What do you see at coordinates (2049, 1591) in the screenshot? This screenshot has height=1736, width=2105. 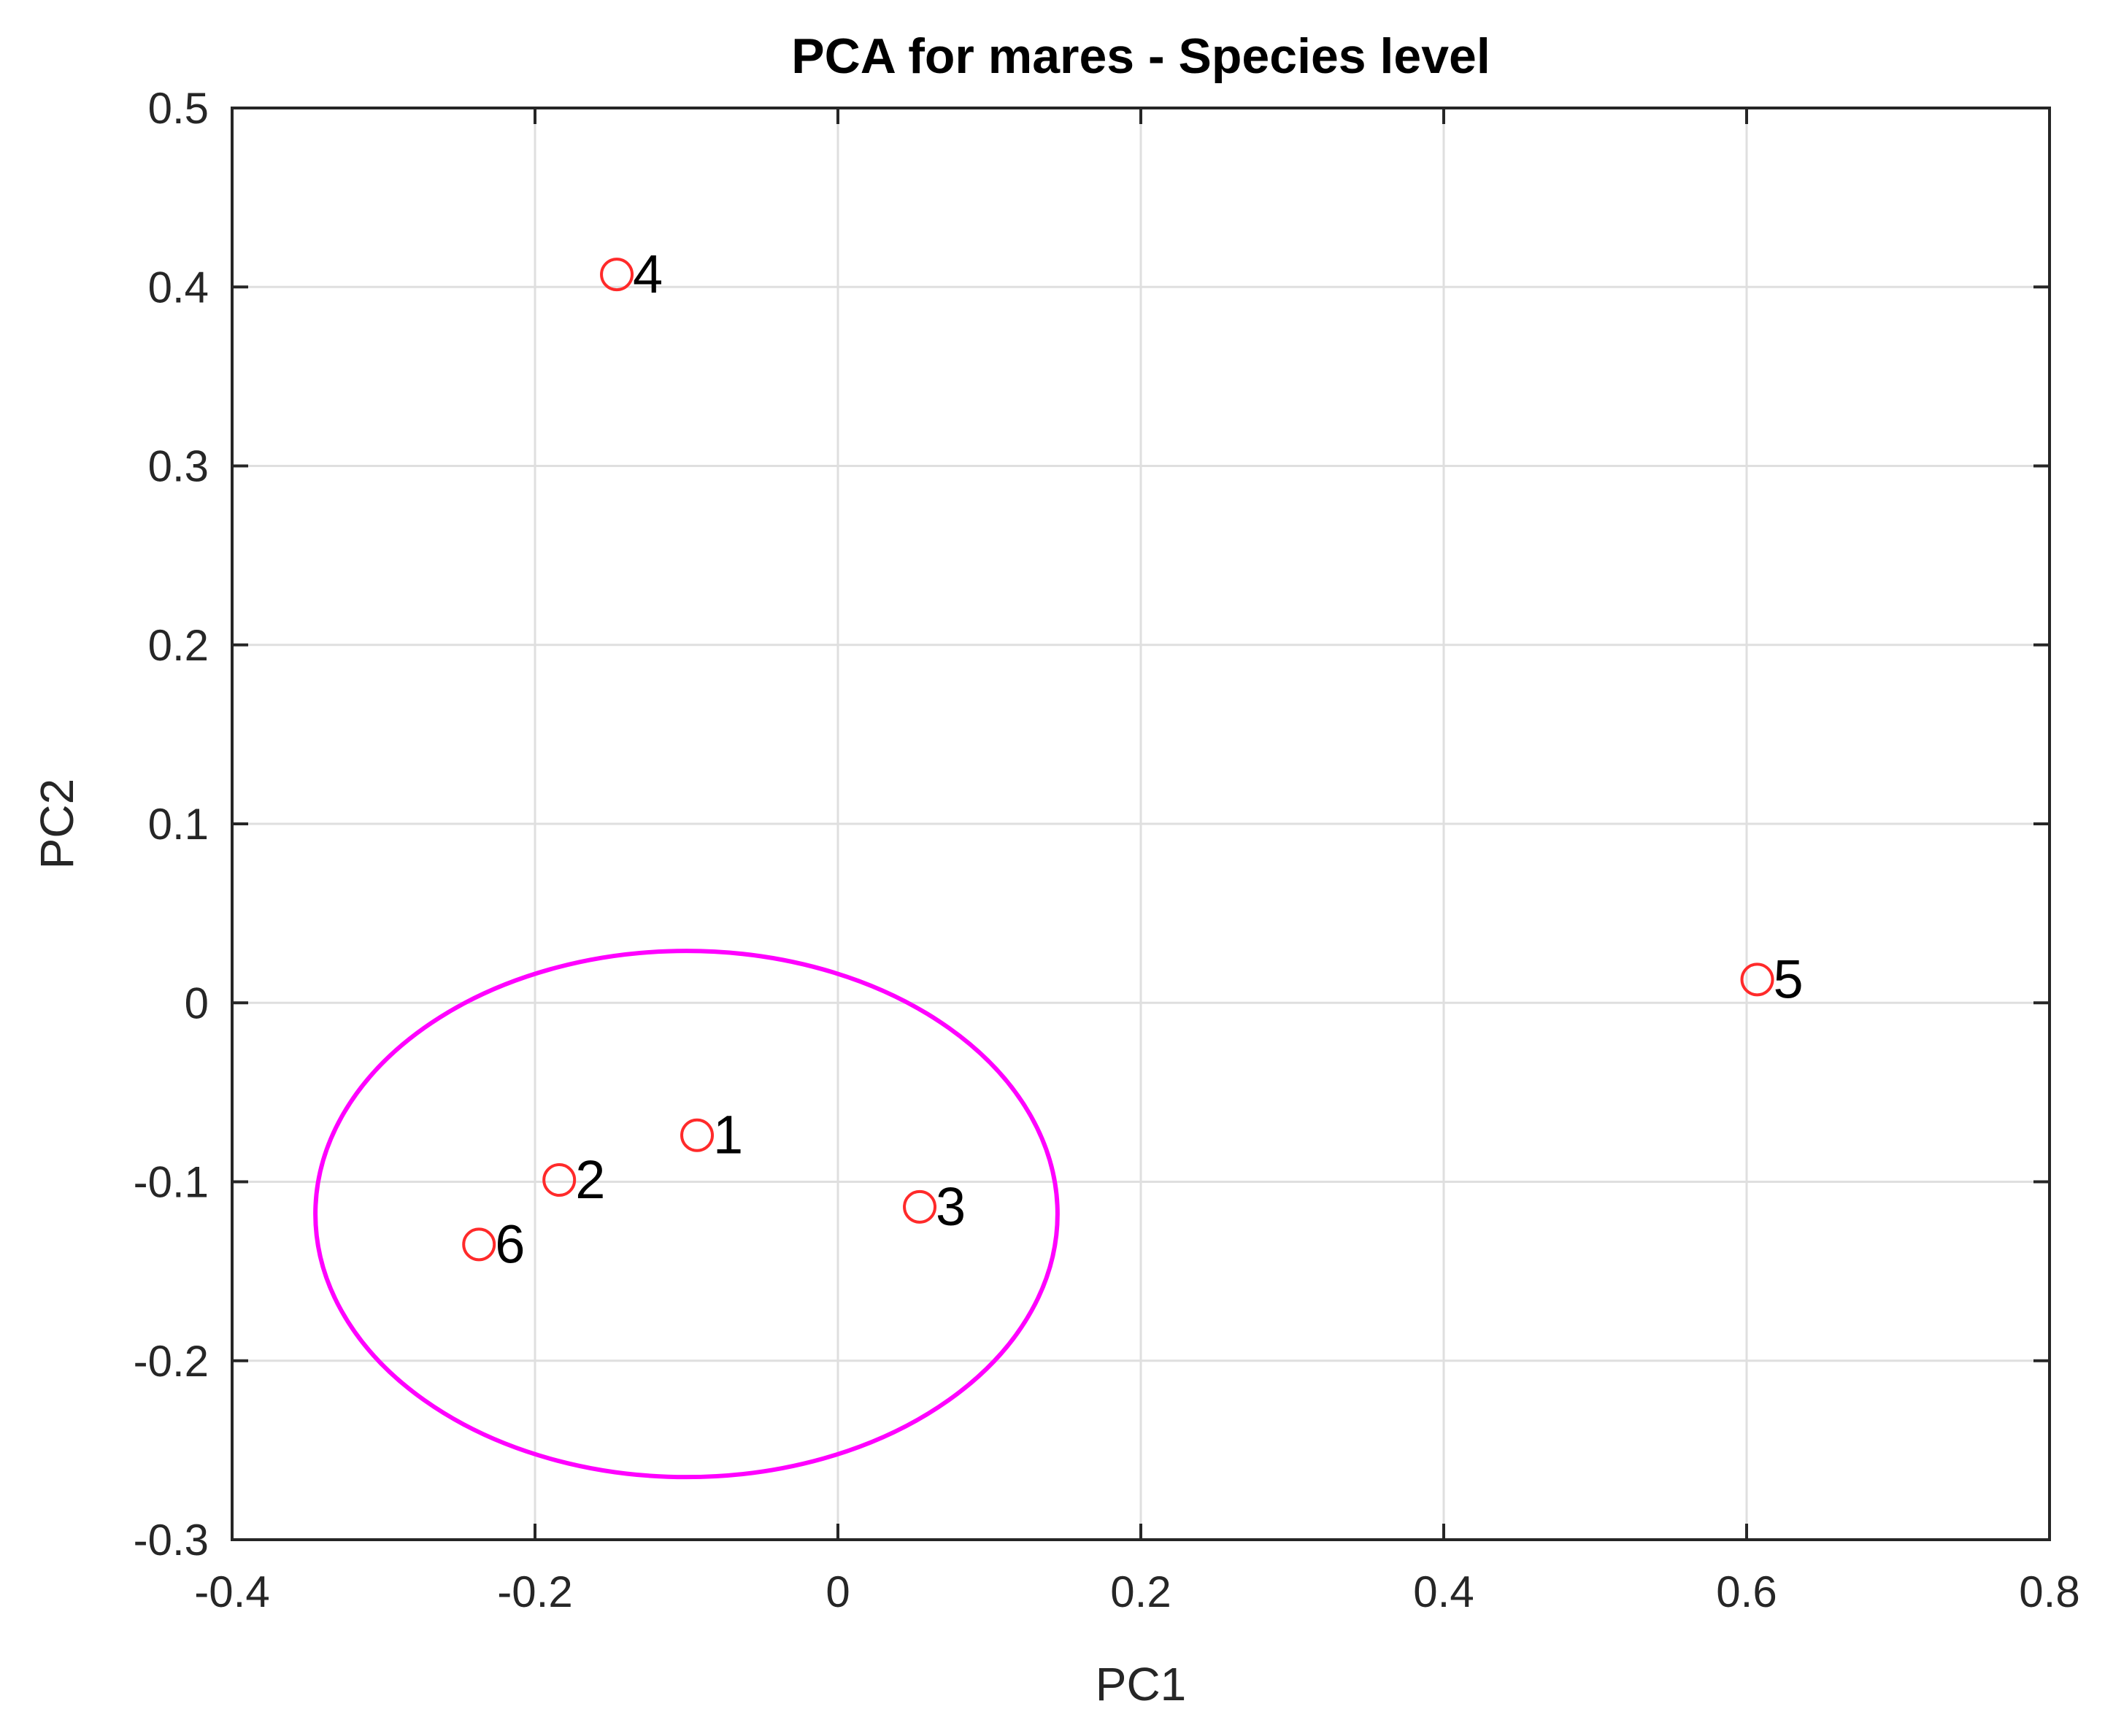 I see `x-tick-label: 0.8` at bounding box center [2049, 1591].